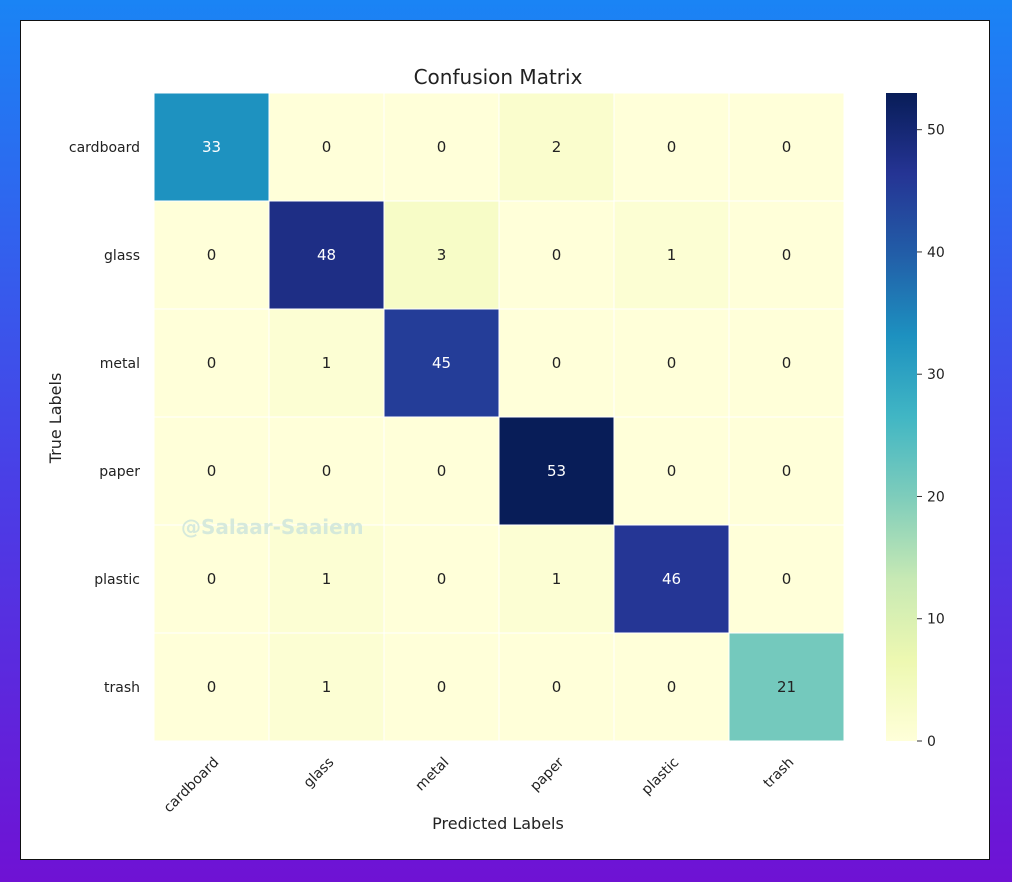  Describe the element at coordinates (119, 472) in the screenshot. I see `y-tick-label: paper` at that location.